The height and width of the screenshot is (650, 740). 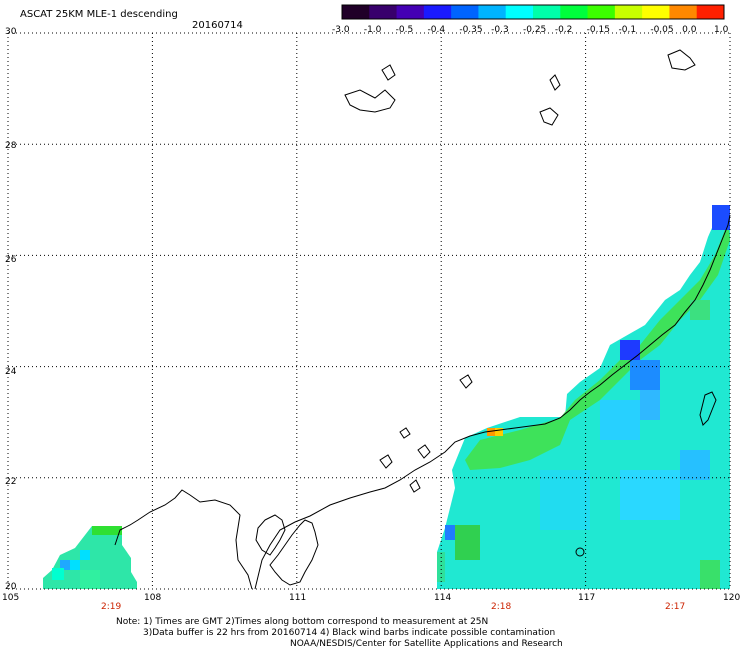 What do you see at coordinates (11, 146) in the screenshot?
I see `lat-label: 28` at bounding box center [11, 146].